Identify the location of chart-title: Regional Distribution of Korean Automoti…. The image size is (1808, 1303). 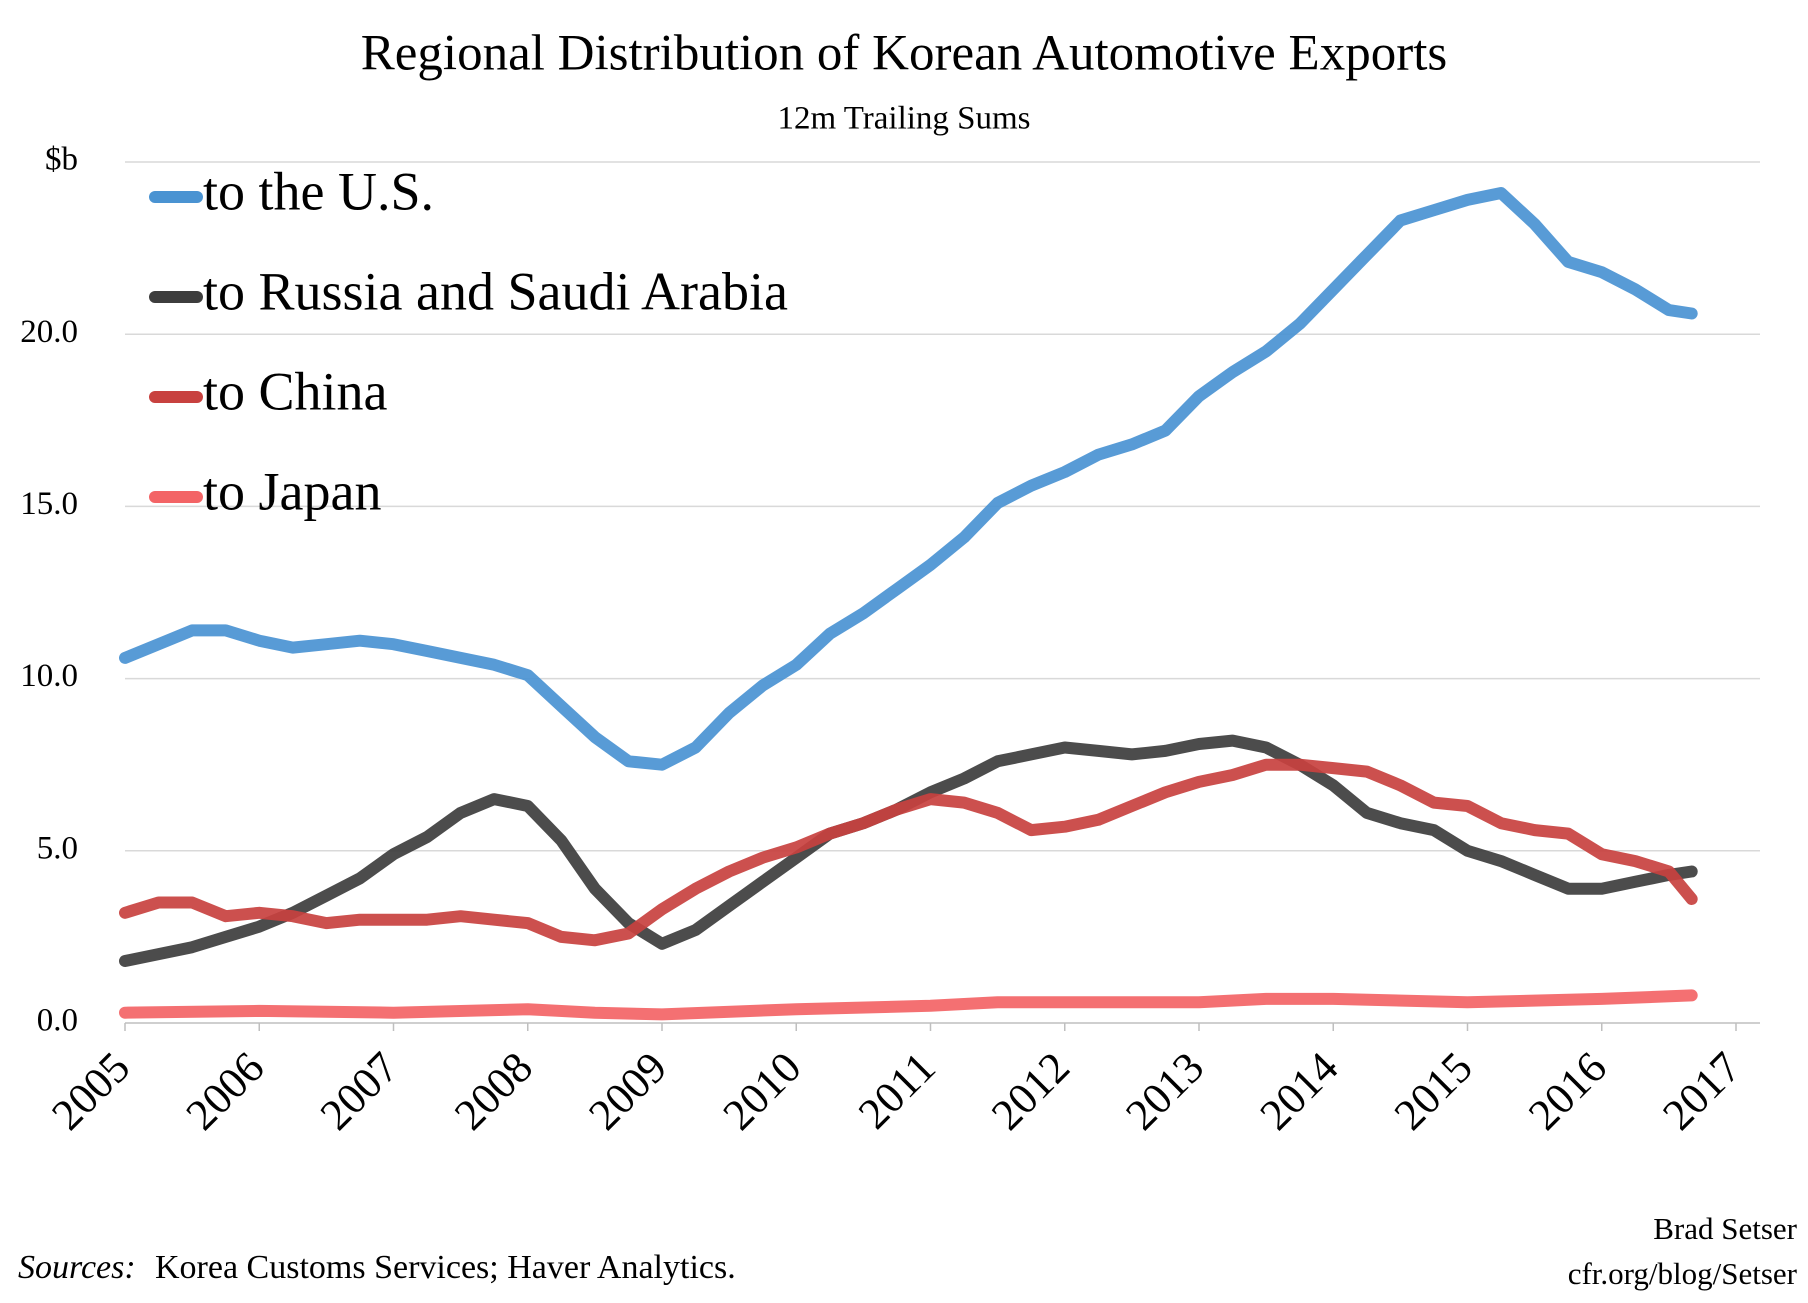
(904, 54).